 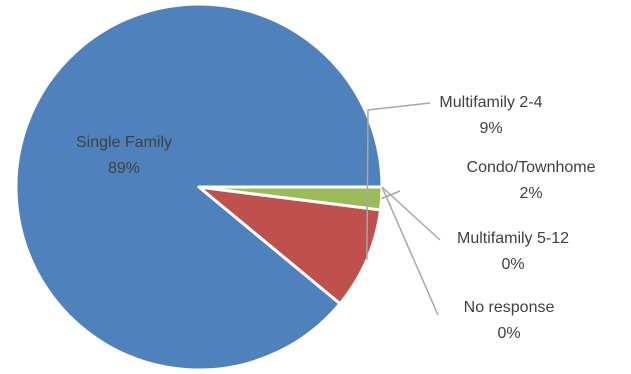 What do you see at coordinates (124, 142) in the screenshot?
I see `label-single-family-name: Single Family` at bounding box center [124, 142].